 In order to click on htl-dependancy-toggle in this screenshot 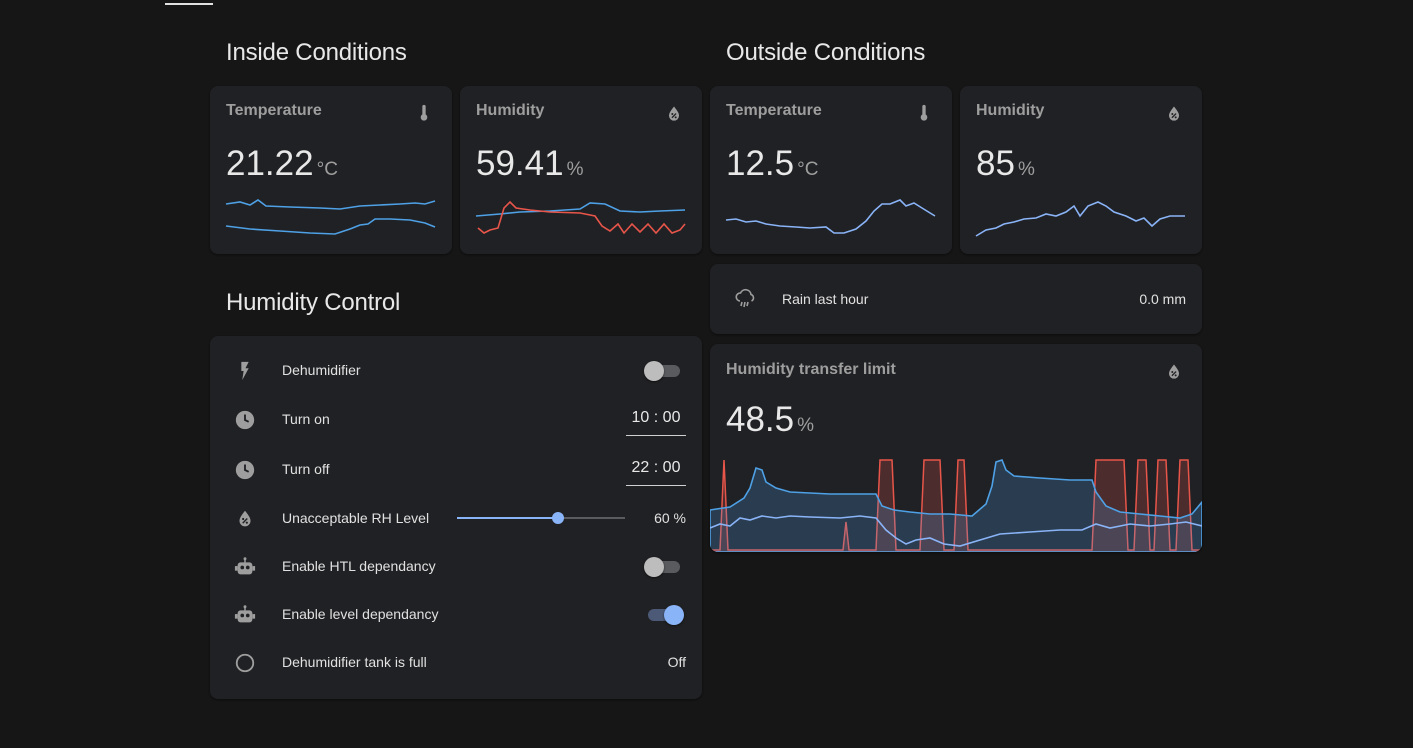, I will do `click(663, 567)`.